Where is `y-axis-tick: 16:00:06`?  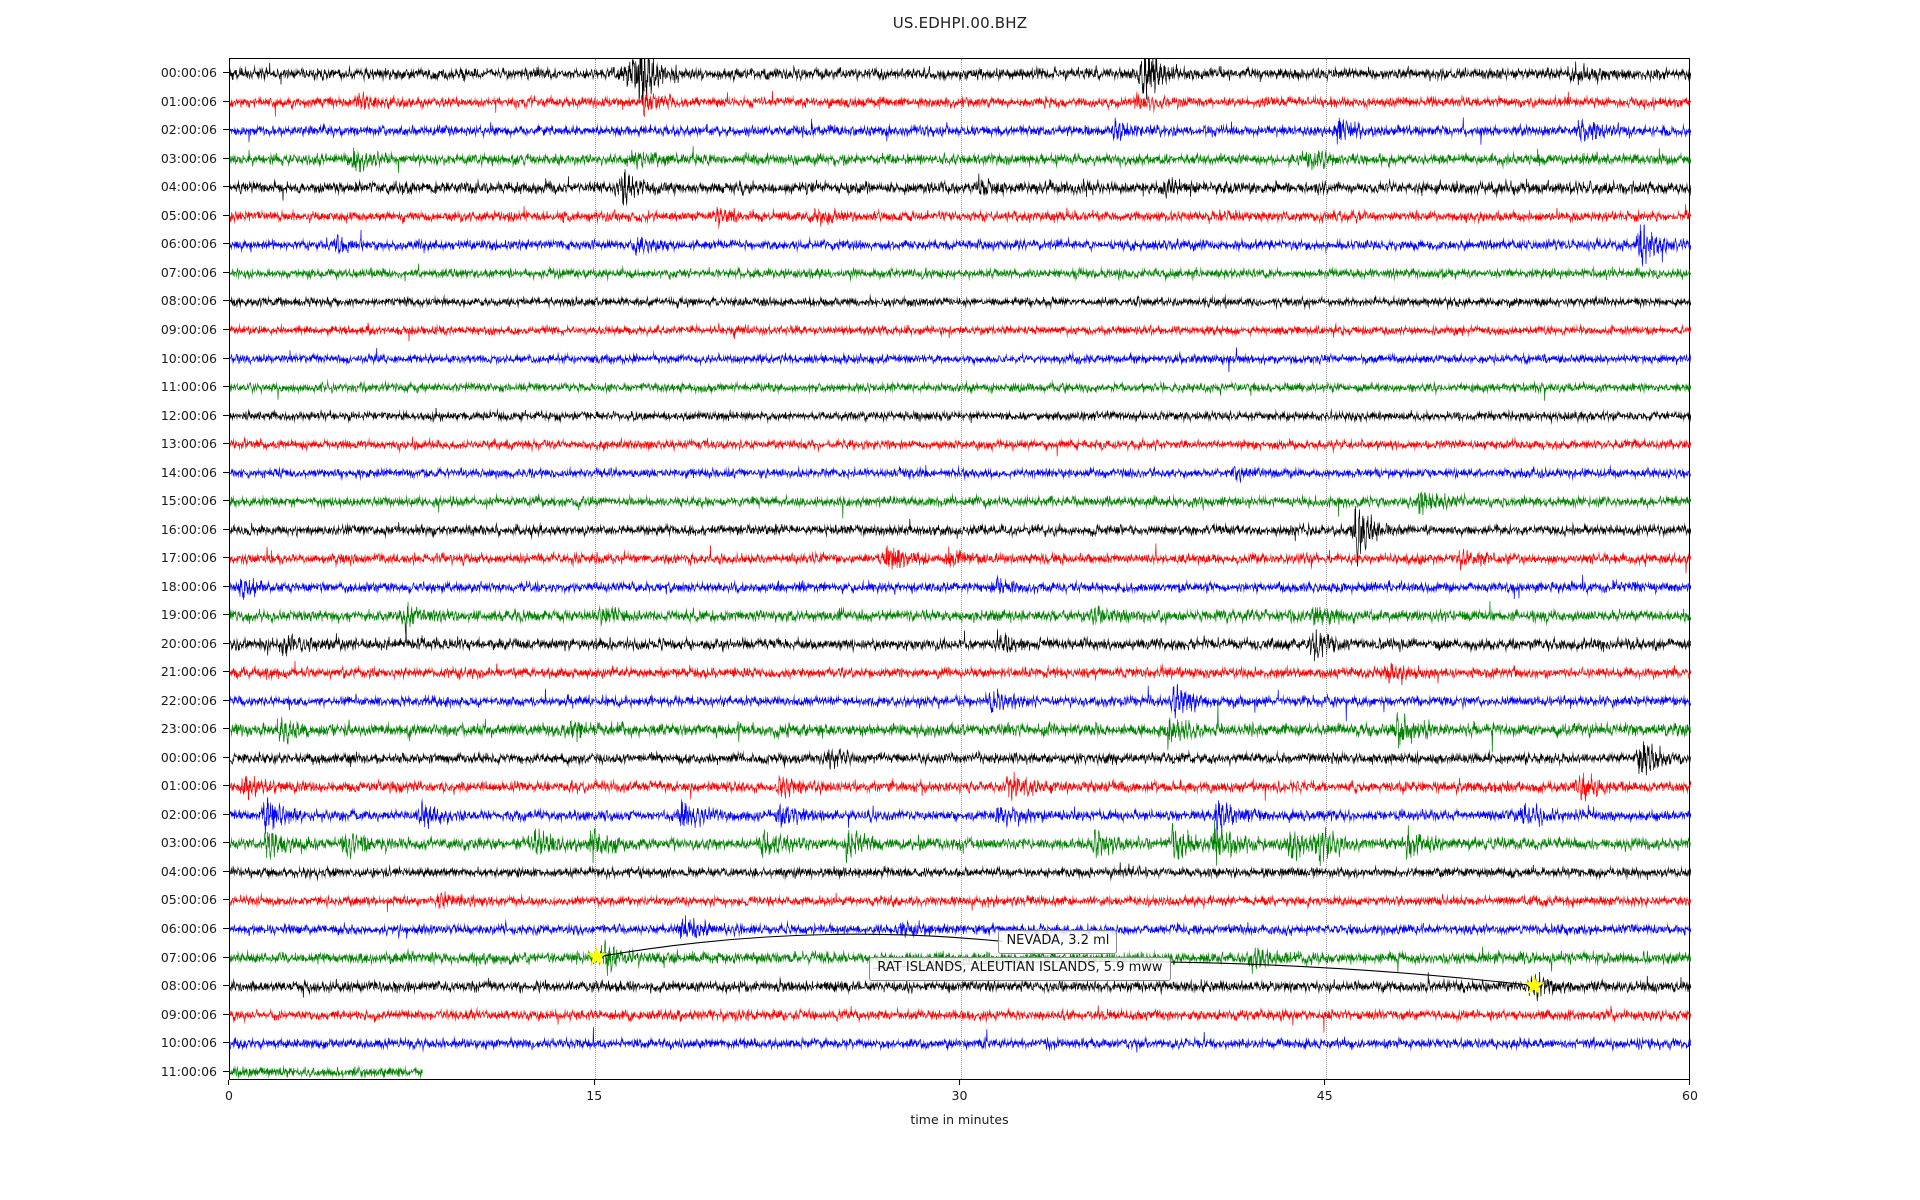
y-axis-tick: 16:00:06 is located at coordinates (195, 529).